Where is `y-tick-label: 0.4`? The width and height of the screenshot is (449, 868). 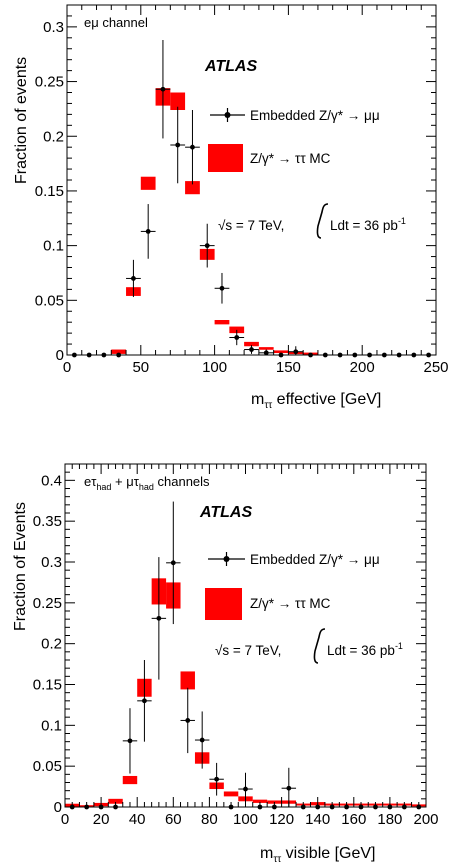 y-tick-label: 0.4 is located at coordinates (51, 480).